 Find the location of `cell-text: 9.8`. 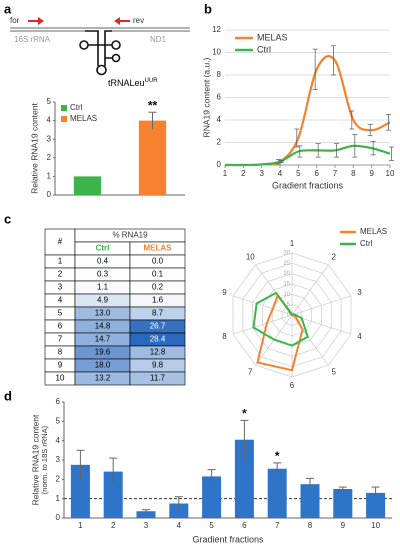

cell-text: 9.8 is located at coordinates (158, 365).